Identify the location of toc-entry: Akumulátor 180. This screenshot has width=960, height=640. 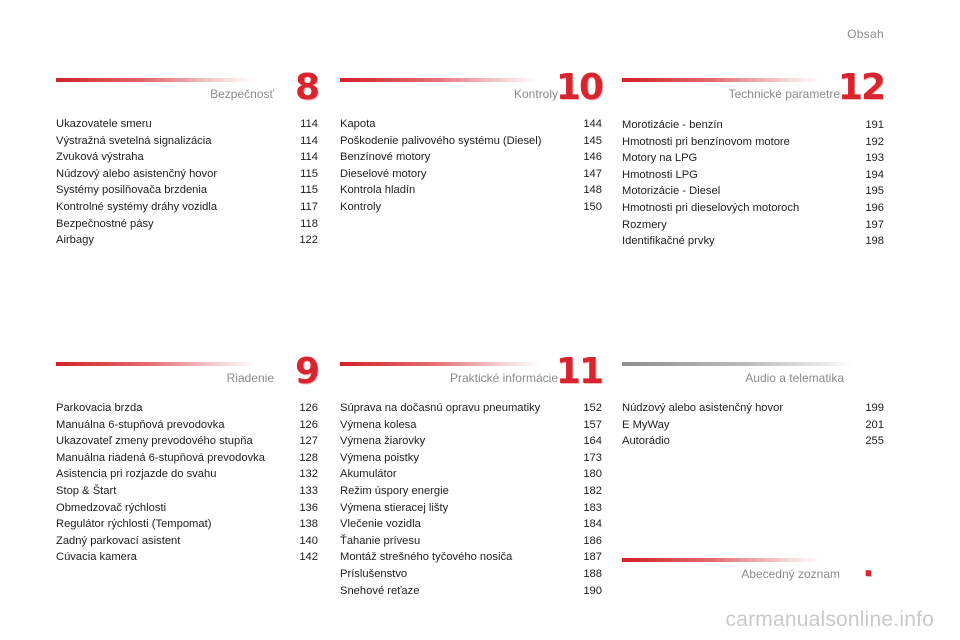
(471, 474).